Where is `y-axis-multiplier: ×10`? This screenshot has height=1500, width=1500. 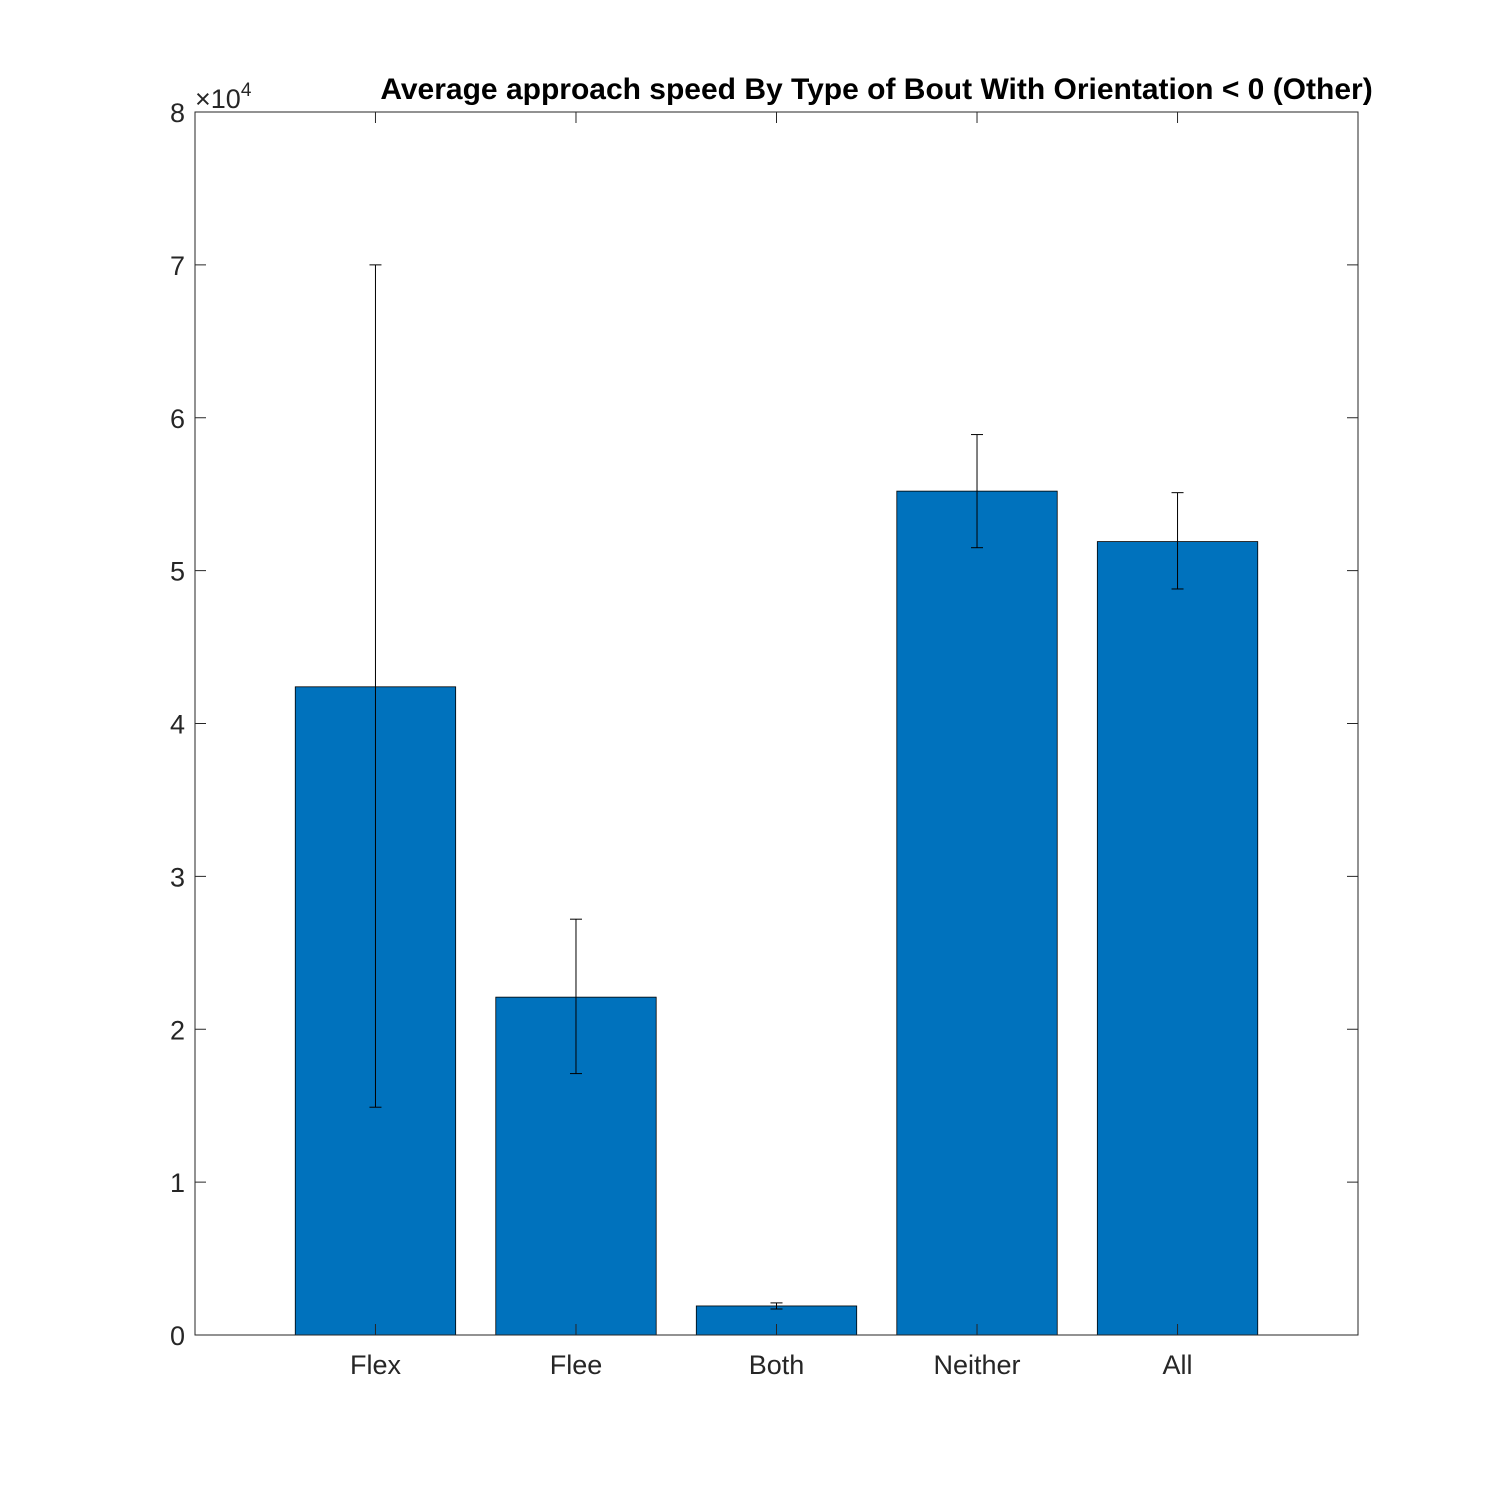
y-axis-multiplier: ×10 is located at coordinates (218, 99).